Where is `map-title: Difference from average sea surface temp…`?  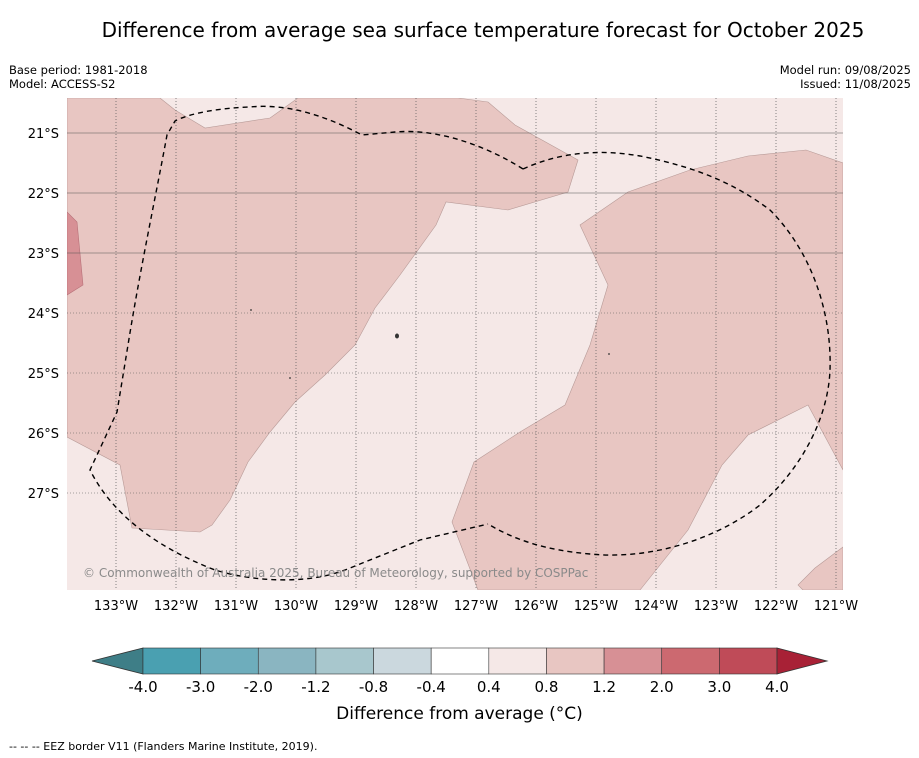
map-title: Difference from average sea surface temp… is located at coordinates (483, 30).